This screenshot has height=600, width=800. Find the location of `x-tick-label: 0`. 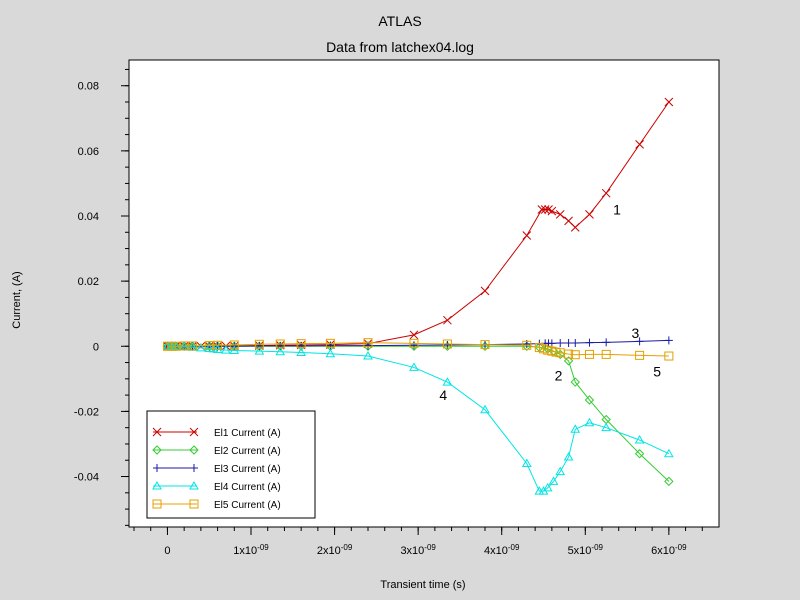

x-tick-label: 0 is located at coordinates (167, 551).